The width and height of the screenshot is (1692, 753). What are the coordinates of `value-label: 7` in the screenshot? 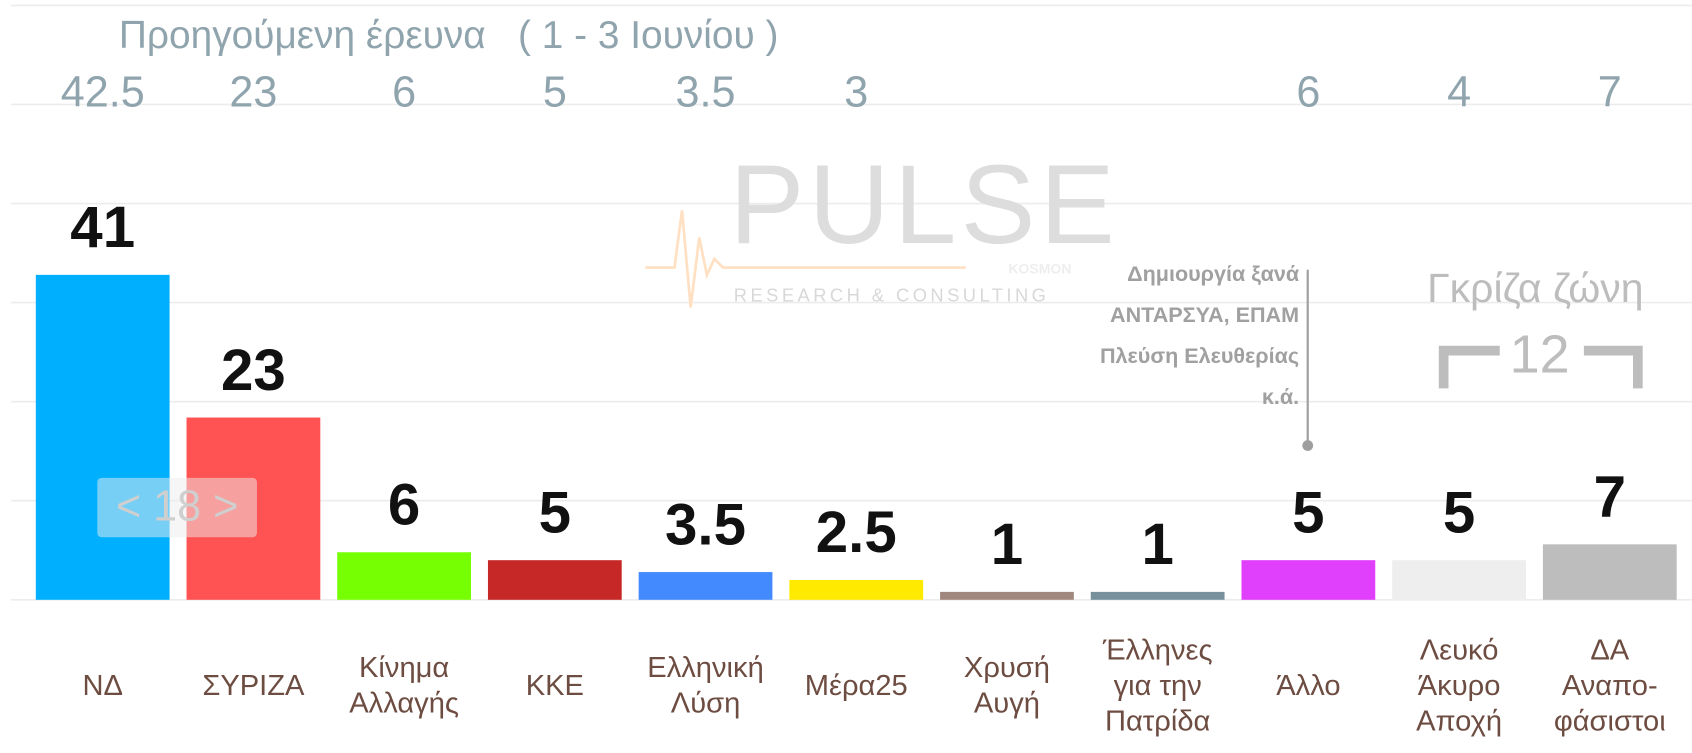 It's located at (1610, 497).